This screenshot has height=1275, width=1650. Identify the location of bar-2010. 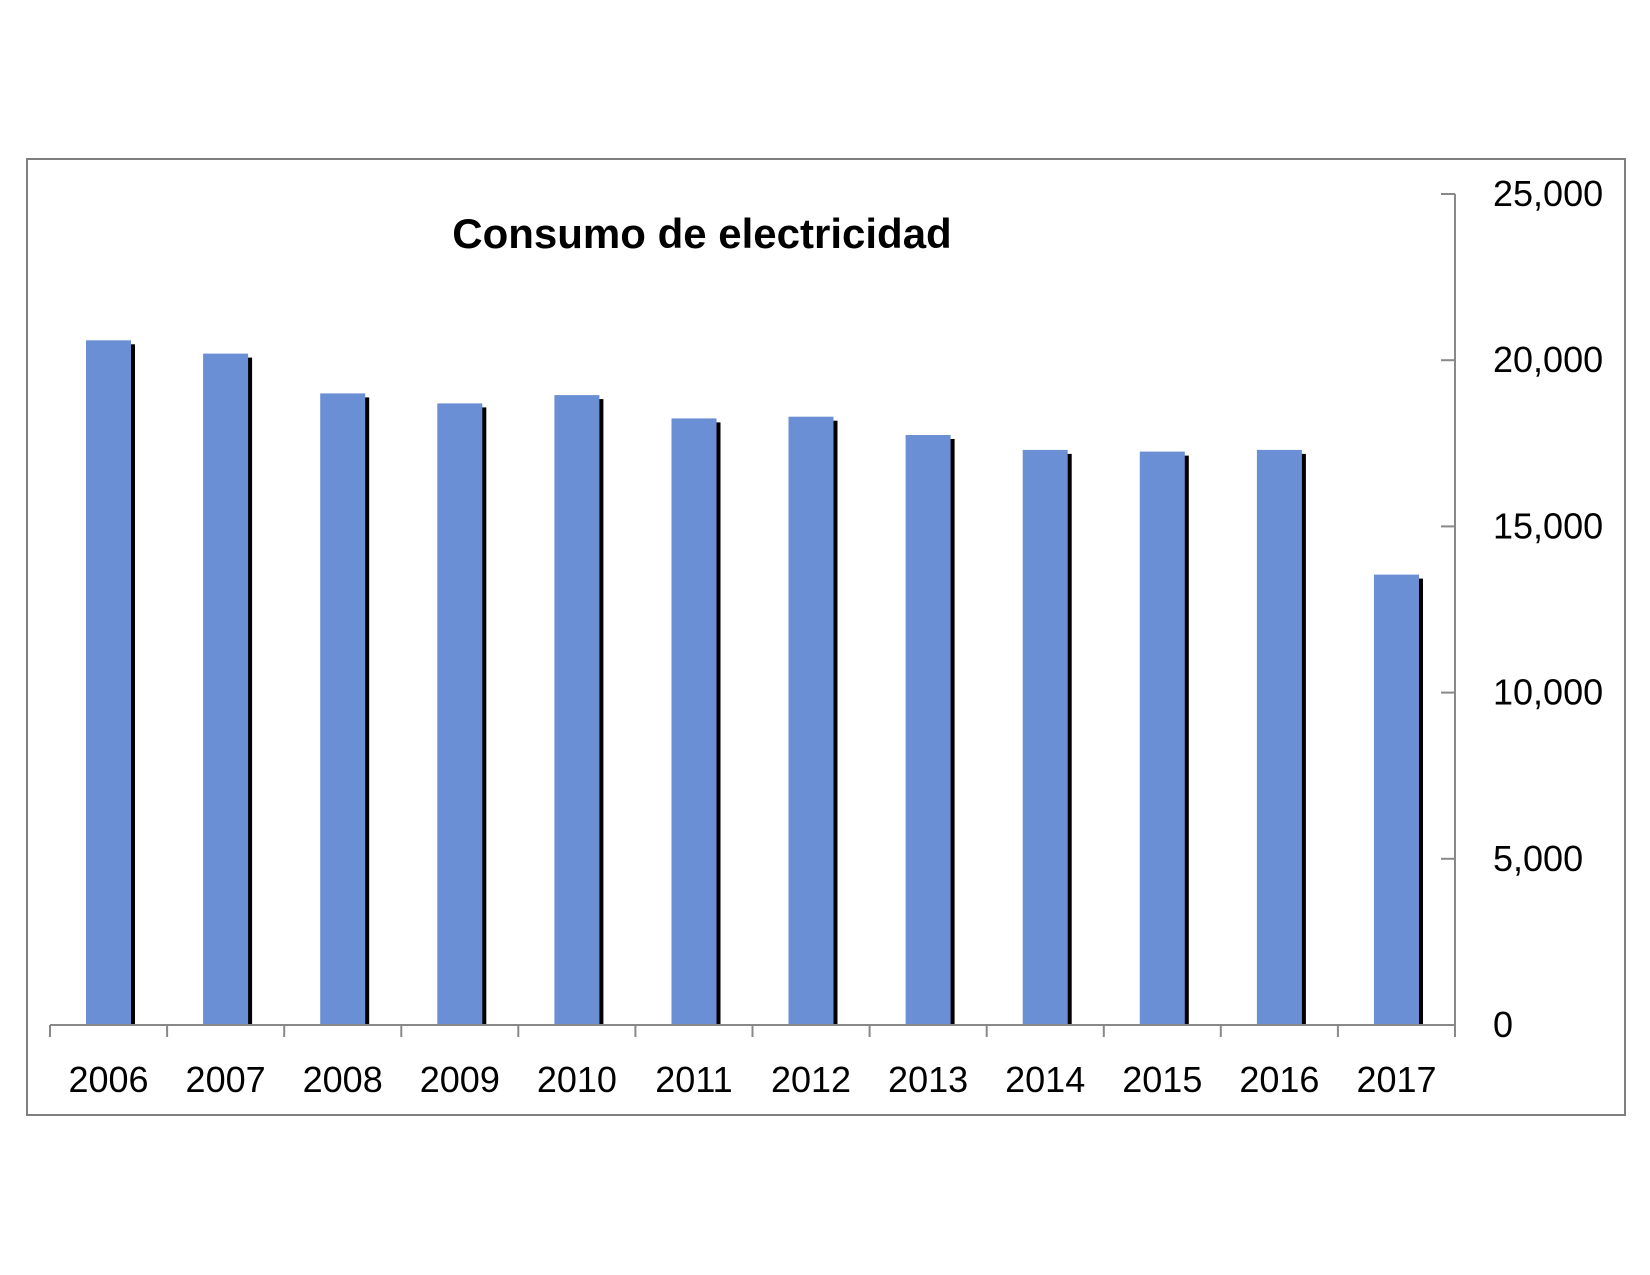
(577, 710).